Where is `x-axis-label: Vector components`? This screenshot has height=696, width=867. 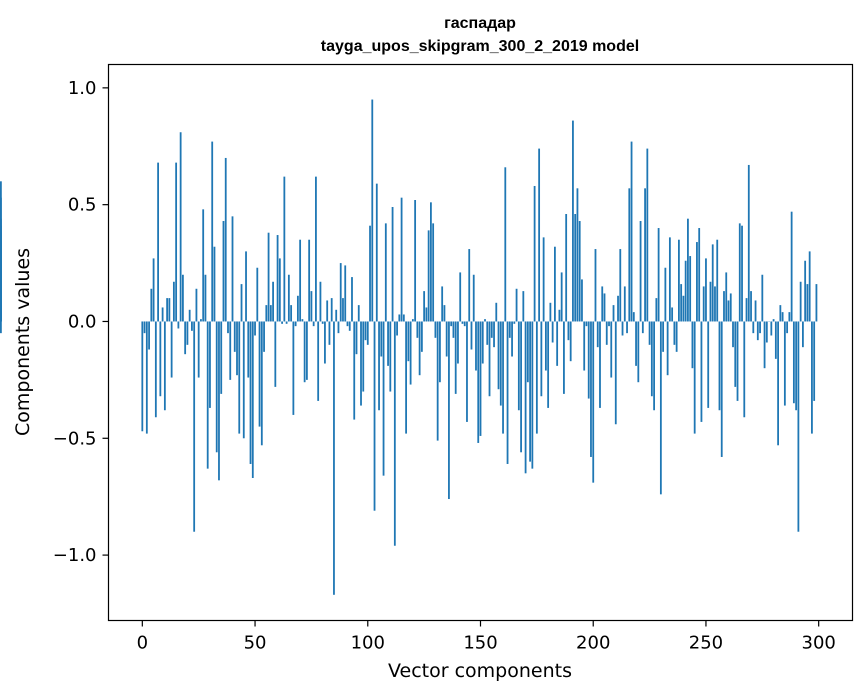 x-axis-label: Vector components is located at coordinates (480, 671).